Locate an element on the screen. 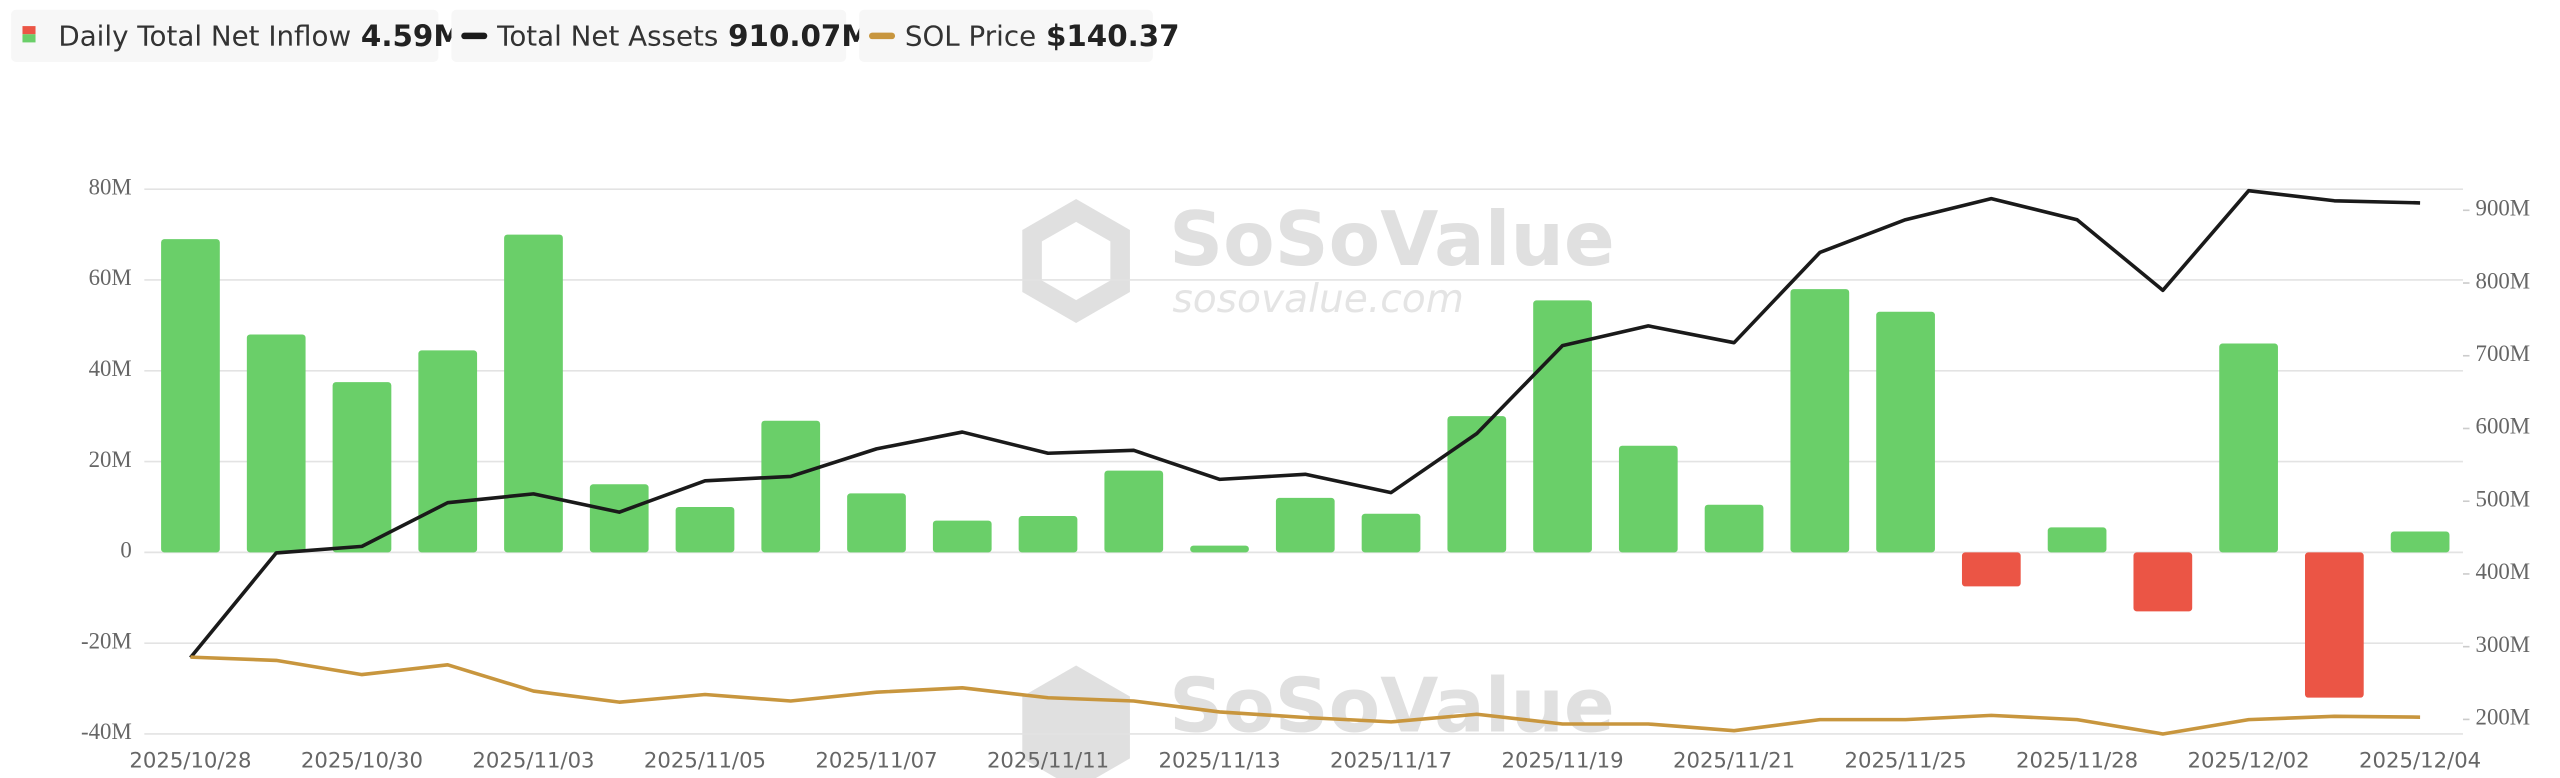 Image resolution: width=2560 pixels, height=778 pixels. y-tick-label: 40M is located at coordinates (110, 368).